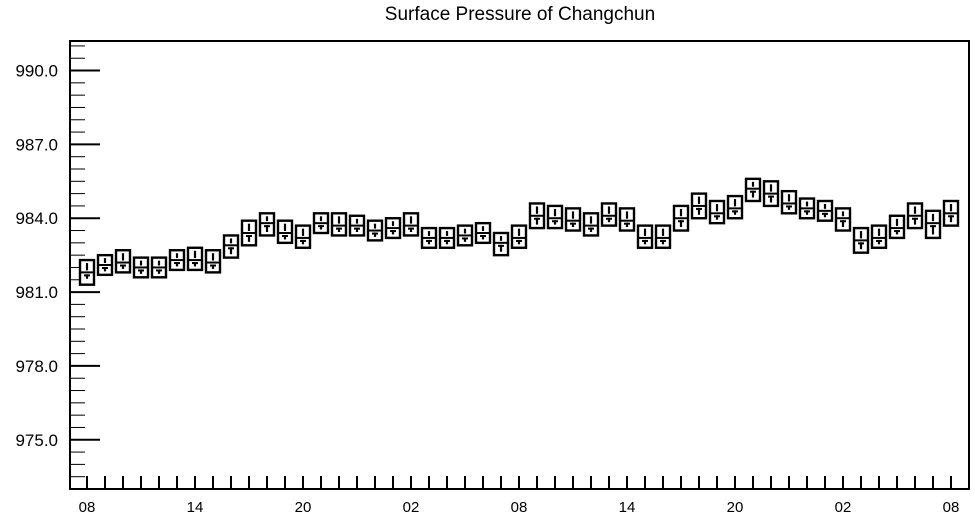 The image size is (975, 520). What do you see at coordinates (36, 218) in the screenshot?
I see `y-tick-label: 984.0` at bounding box center [36, 218].